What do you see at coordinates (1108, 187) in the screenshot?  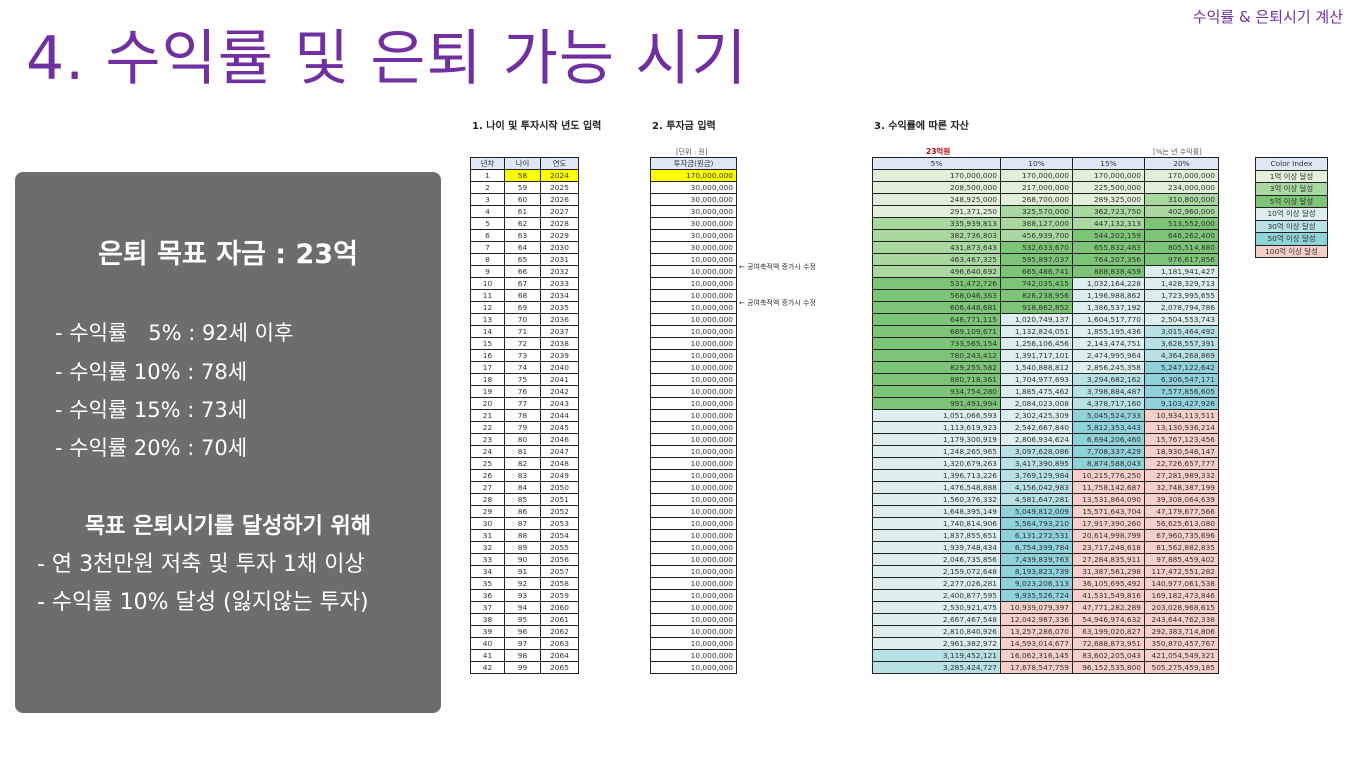 I see `asset-cell: 225,500,000` at bounding box center [1108, 187].